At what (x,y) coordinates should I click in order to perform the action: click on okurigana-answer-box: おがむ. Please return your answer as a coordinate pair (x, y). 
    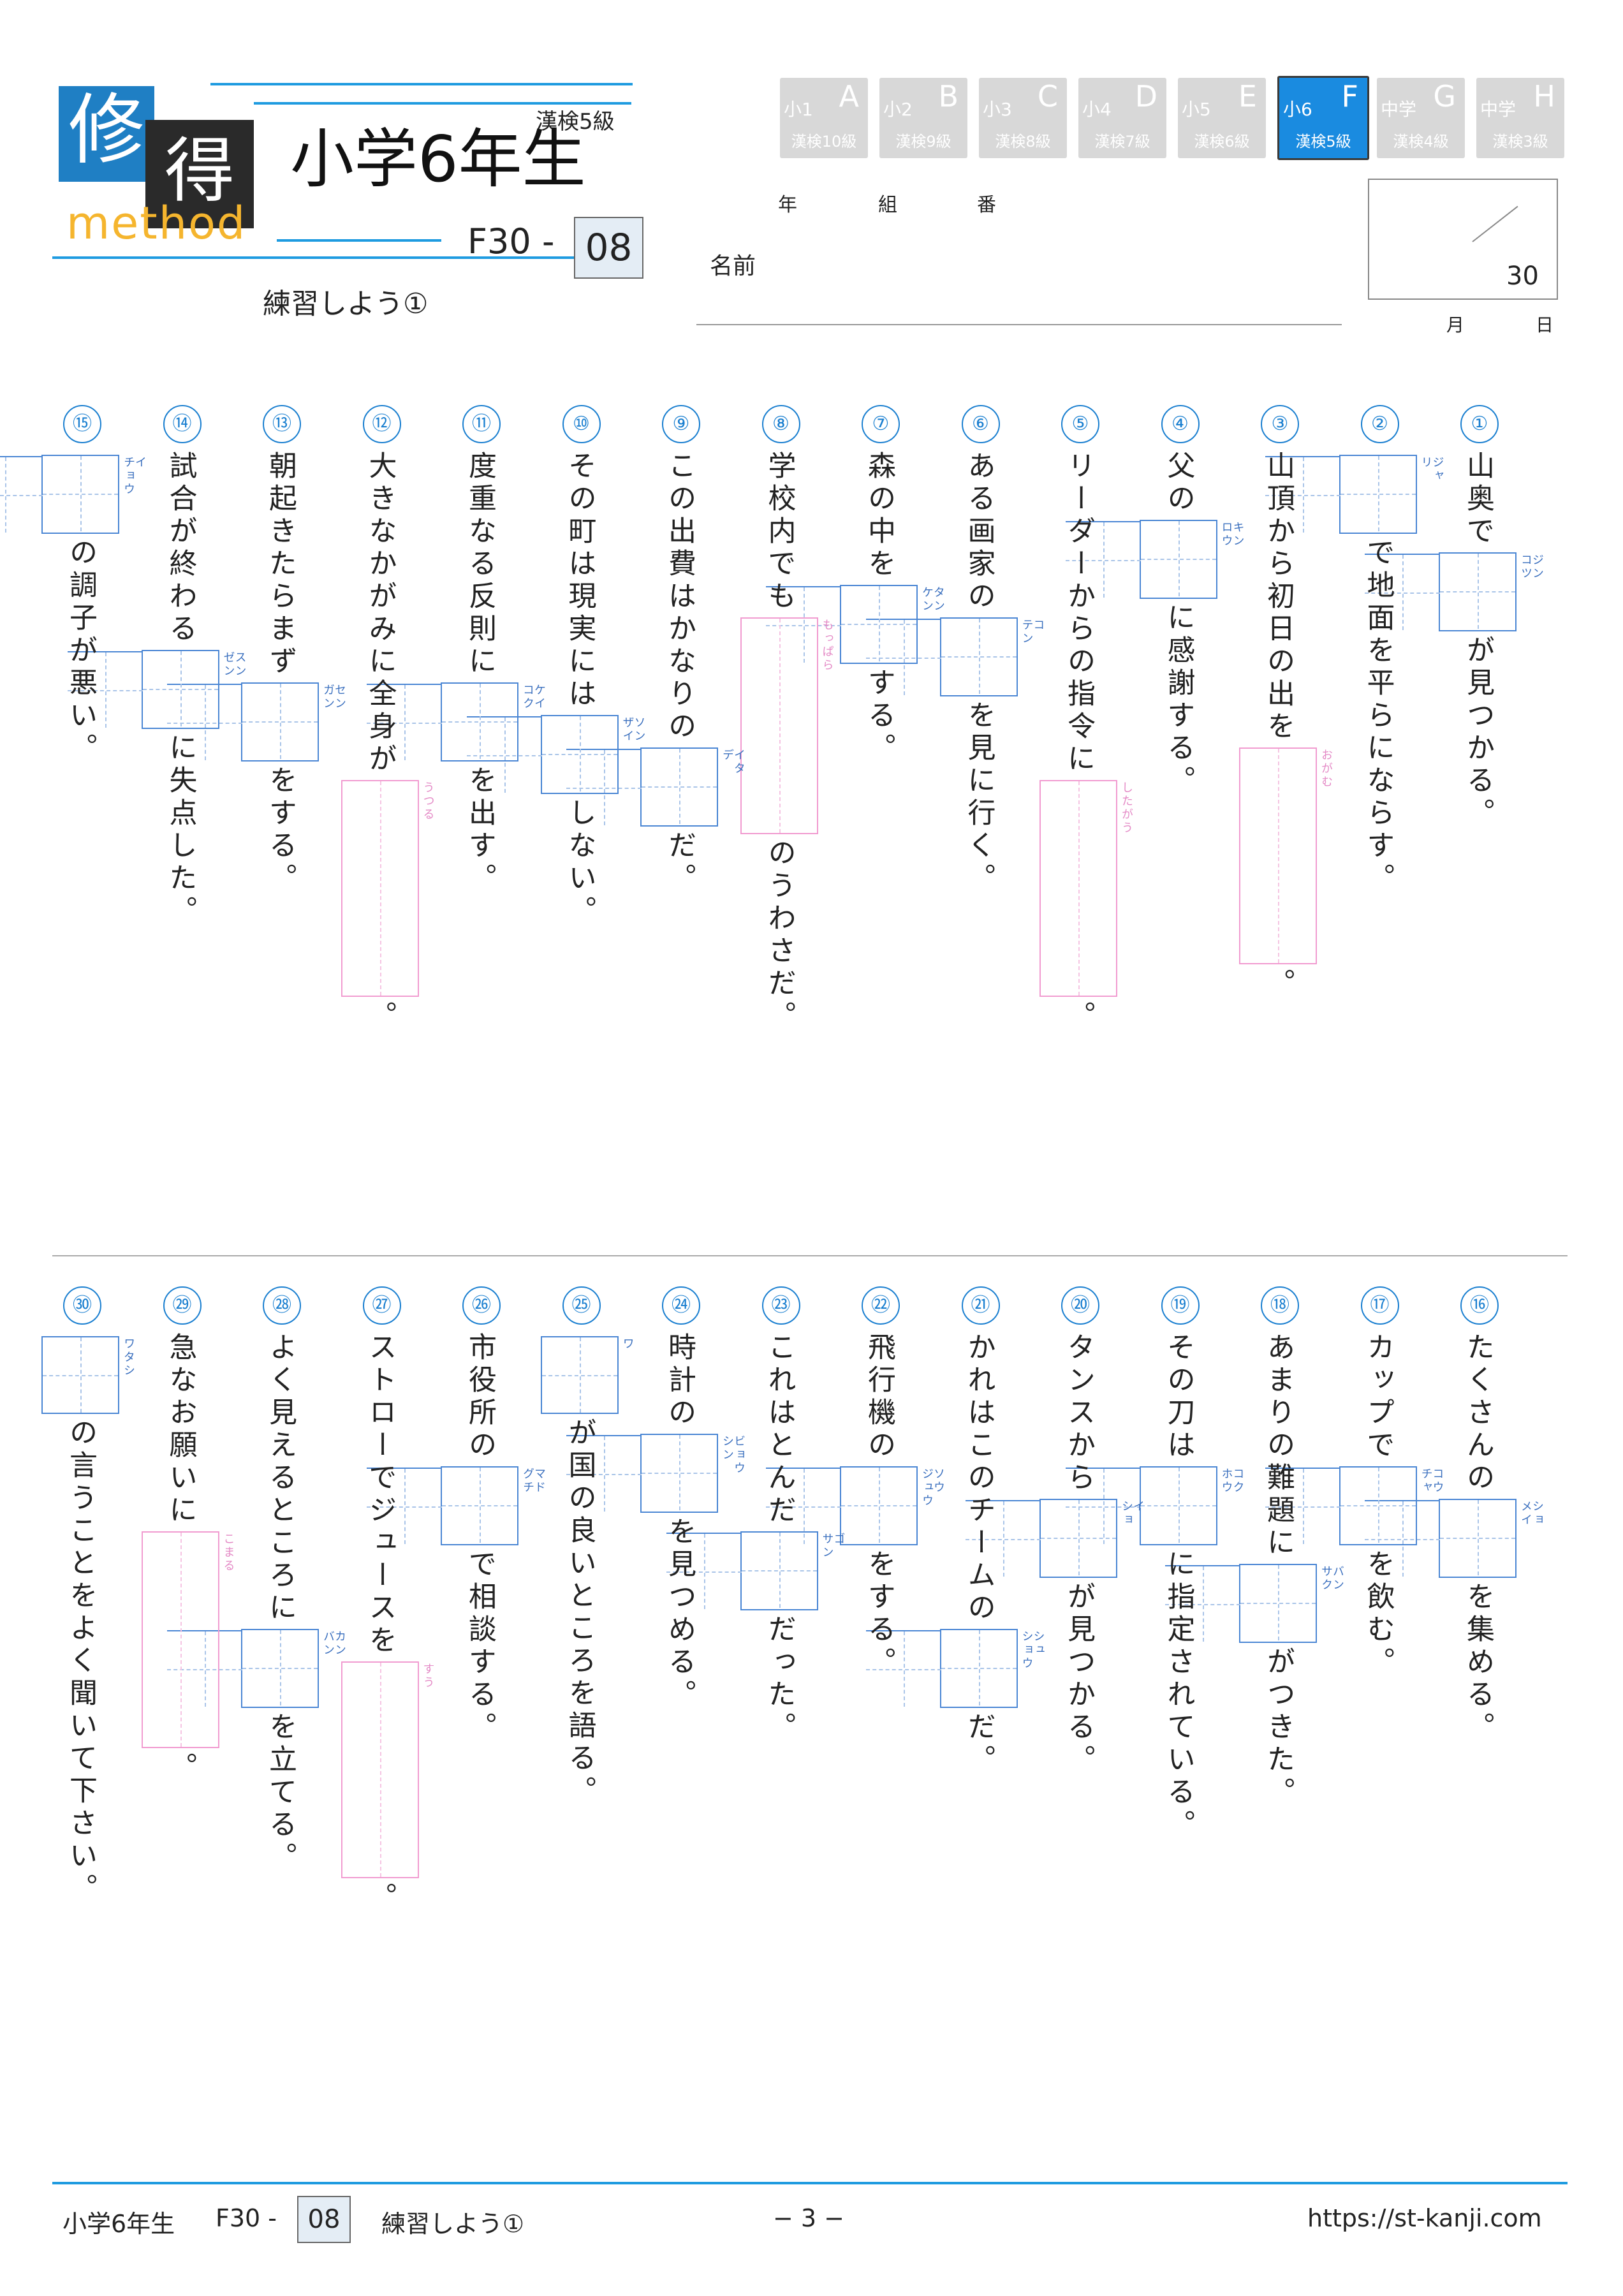
    Looking at the image, I should click on (1286, 855).